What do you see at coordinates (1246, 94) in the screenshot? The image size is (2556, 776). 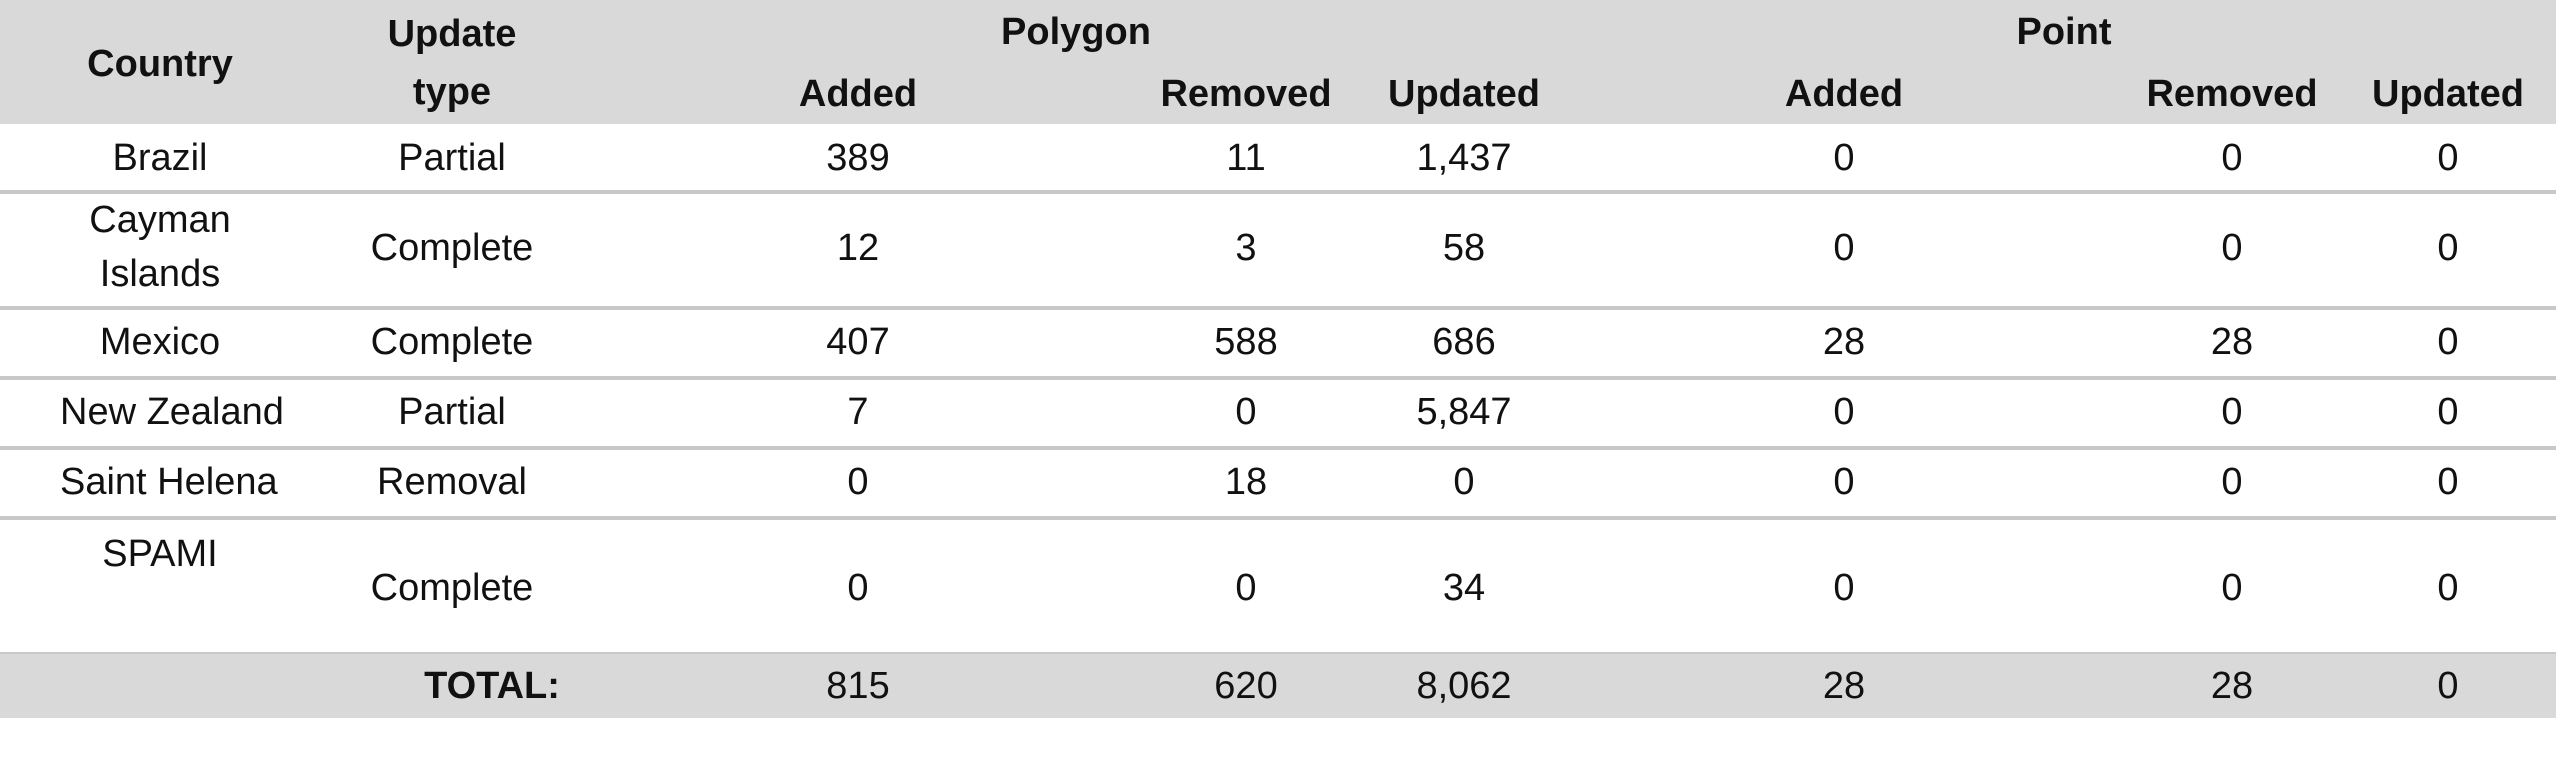 I see `header-poly-removed: Removed` at bounding box center [1246, 94].